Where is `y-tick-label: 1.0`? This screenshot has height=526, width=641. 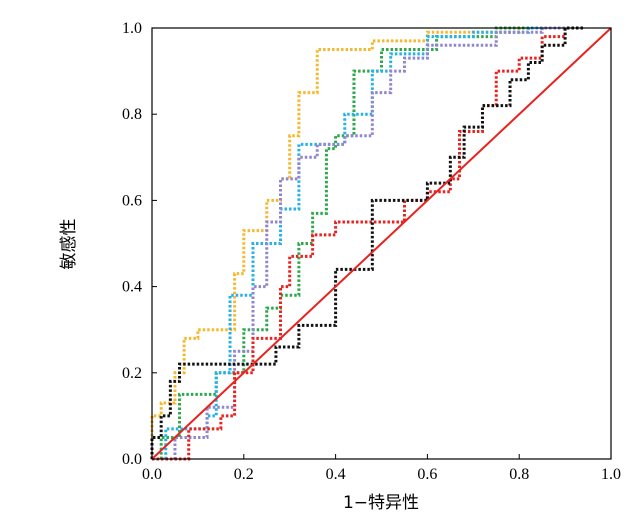 y-tick-label: 1.0 is located at coordinates (132, 28).